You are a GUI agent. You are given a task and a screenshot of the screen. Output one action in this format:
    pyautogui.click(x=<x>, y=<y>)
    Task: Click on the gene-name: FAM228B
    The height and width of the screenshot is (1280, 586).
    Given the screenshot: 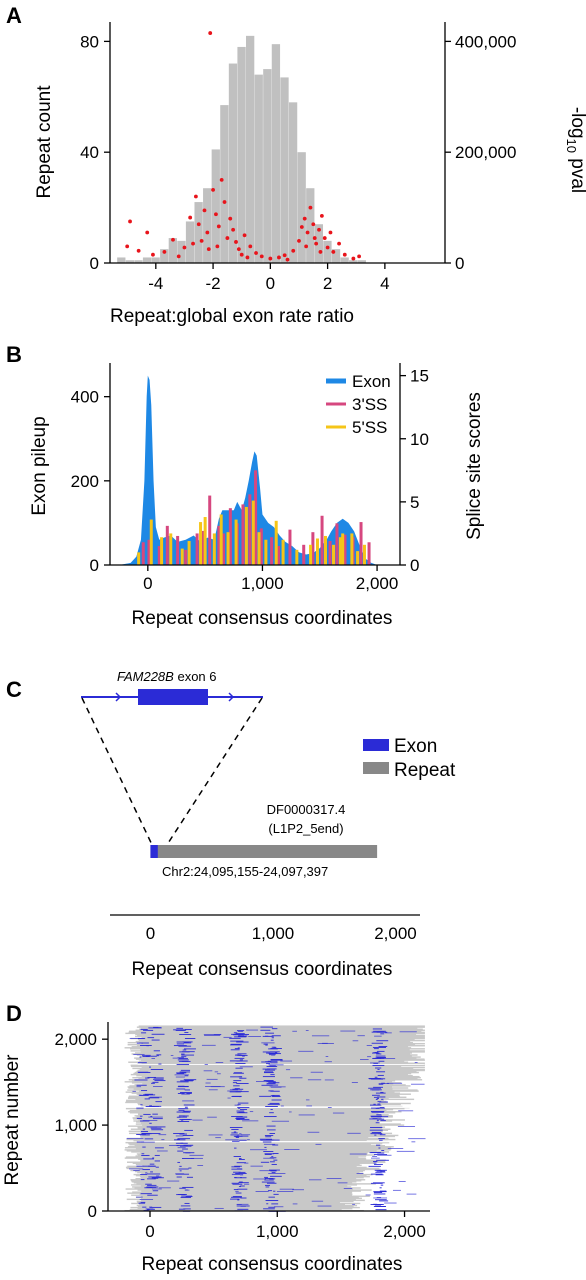 What is the action you would take?
    pyautogui.click(x=145, y=676)
    